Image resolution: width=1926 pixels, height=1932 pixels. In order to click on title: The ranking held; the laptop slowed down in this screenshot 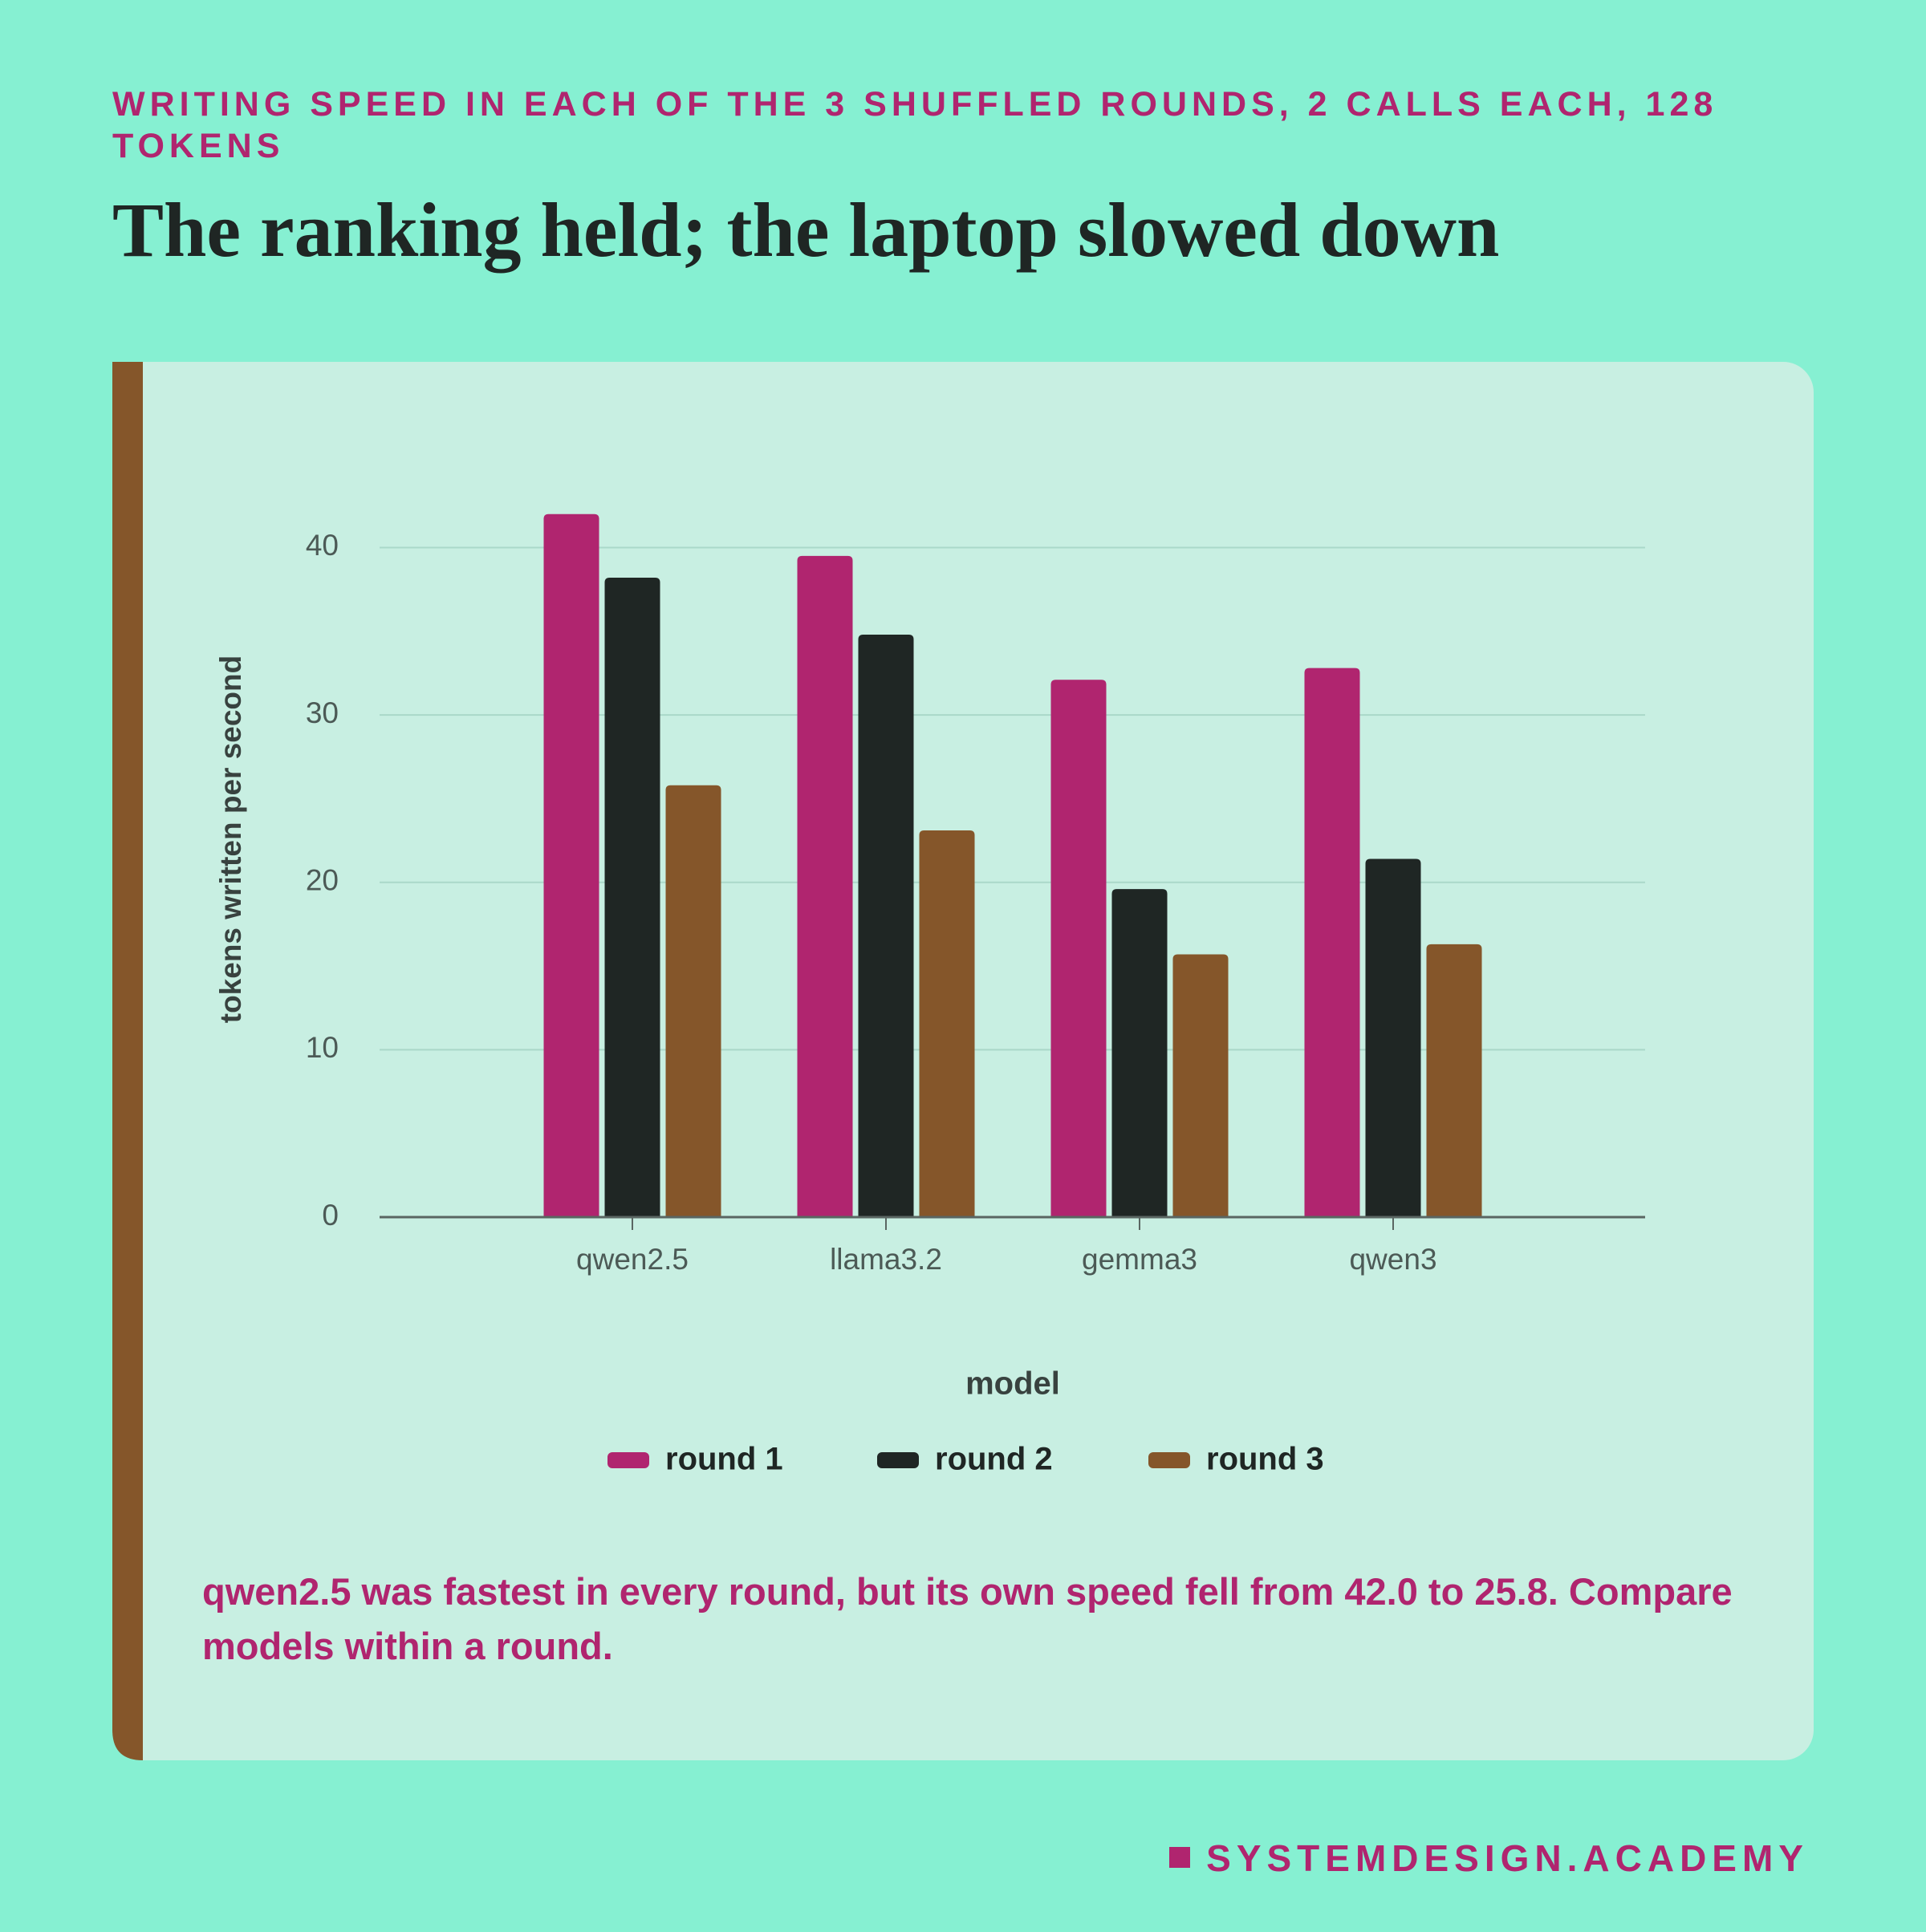, I will do `click(806, 230)`.